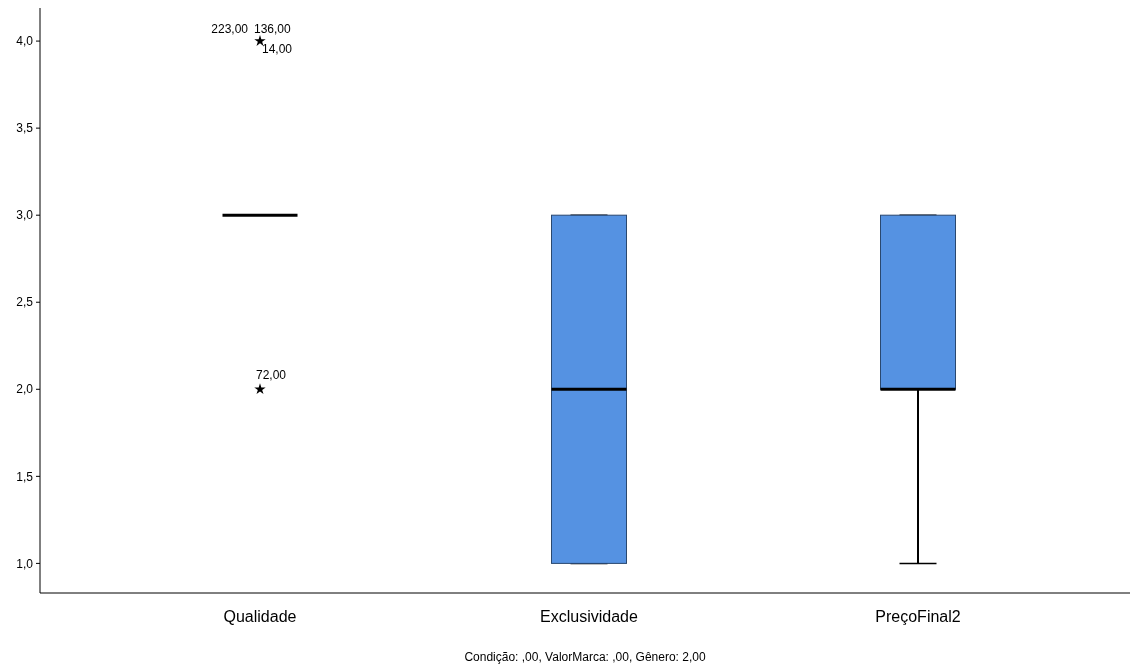 The height and width of the screenshot is (668, 1140). Describe the element at coordinates (25, 41) in the screenshot. I see `y-tick-label: 4,0` at that location.